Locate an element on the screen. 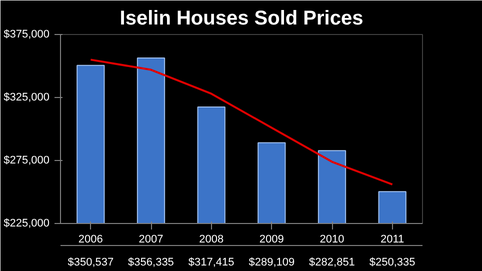 The image size is (482, 271). data-label: $356,335 is located at coordinates (151, 262).